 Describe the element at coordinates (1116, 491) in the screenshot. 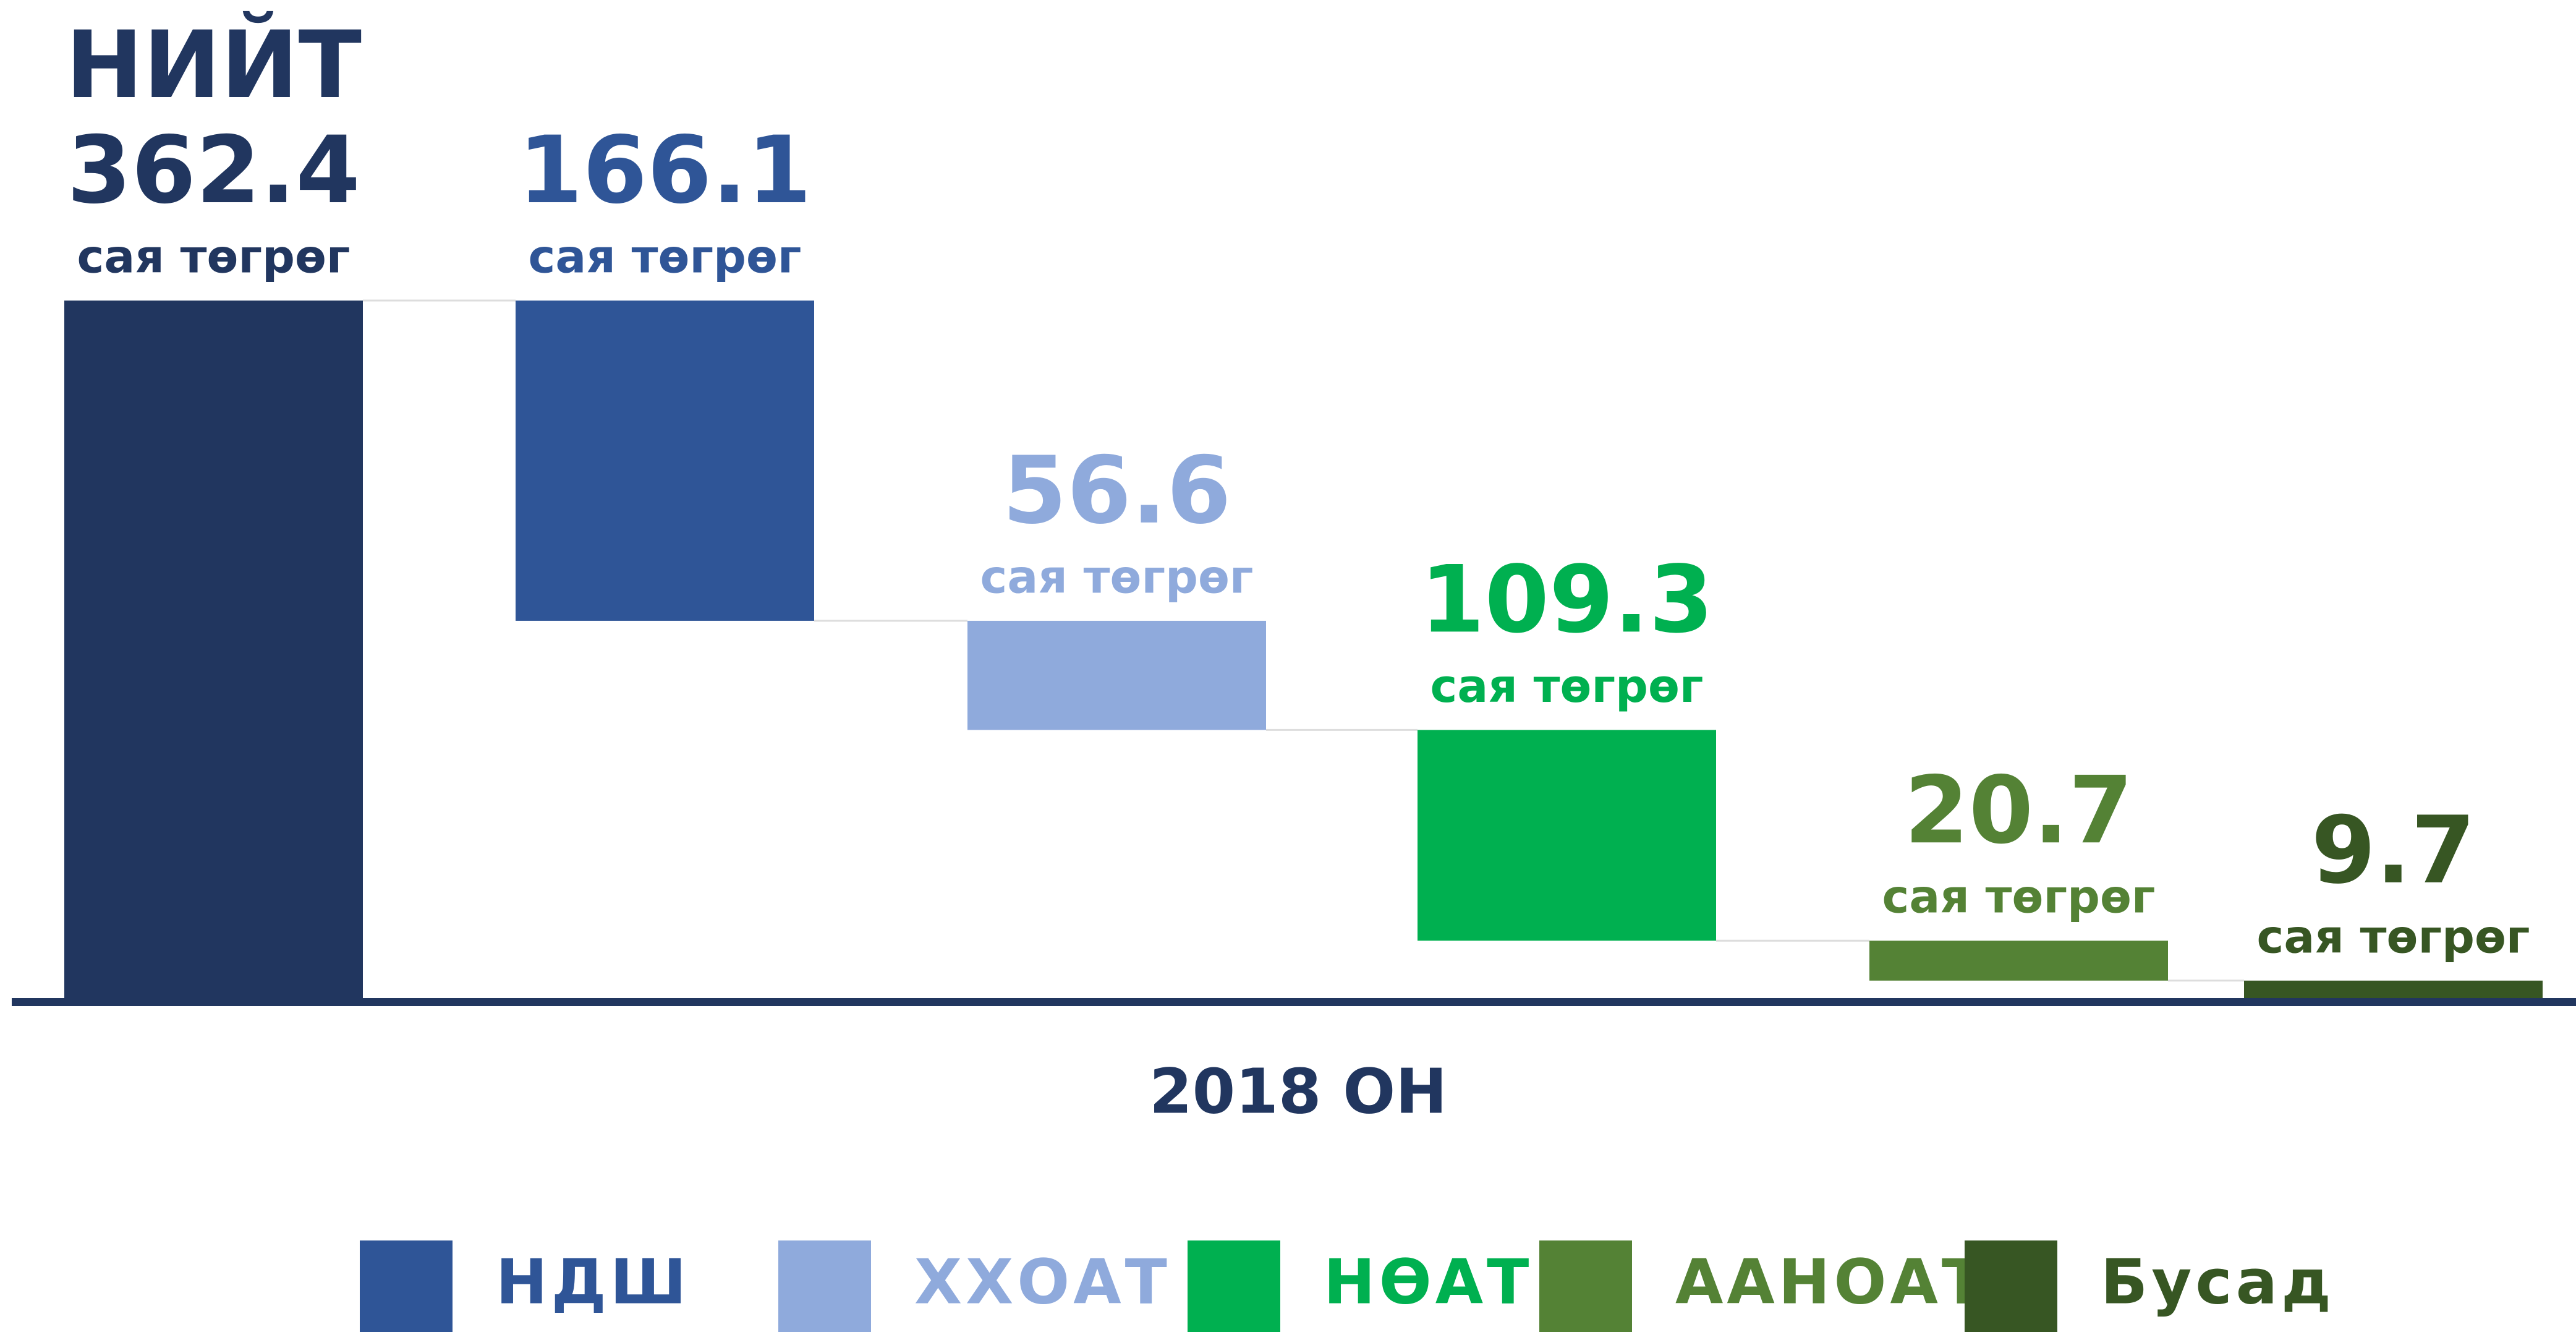

I see `value-label: 56.6` at that location.